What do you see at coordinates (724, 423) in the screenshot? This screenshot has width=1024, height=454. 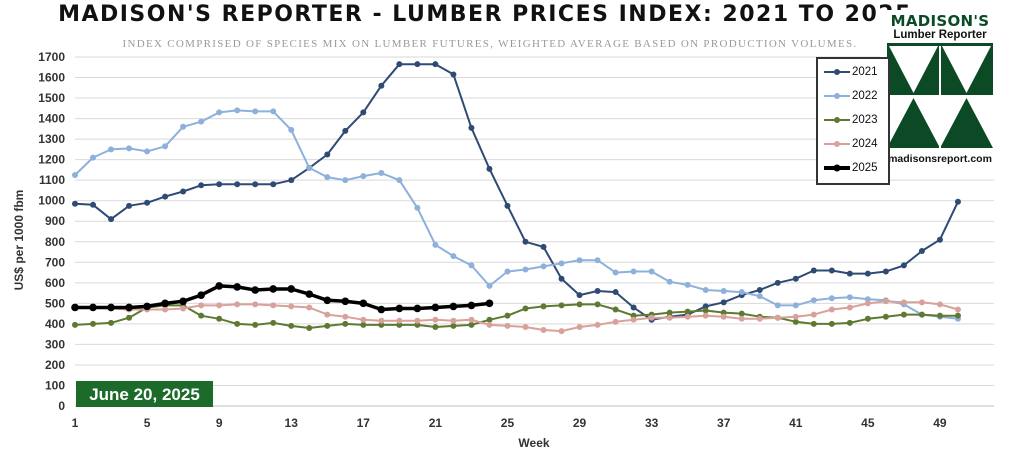 I see `x-tick-label: 37` at bounding box center [724, 423].